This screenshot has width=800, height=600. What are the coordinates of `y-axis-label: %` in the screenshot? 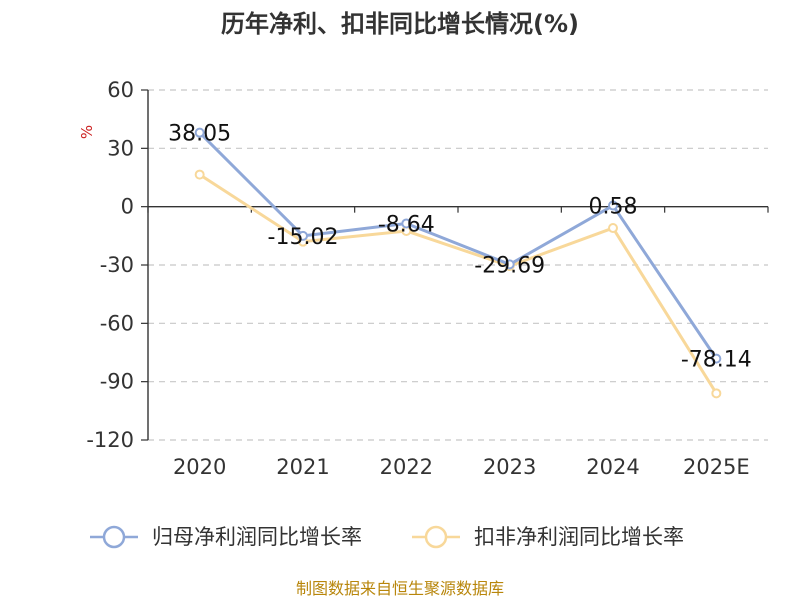 It's located at (87, 132).